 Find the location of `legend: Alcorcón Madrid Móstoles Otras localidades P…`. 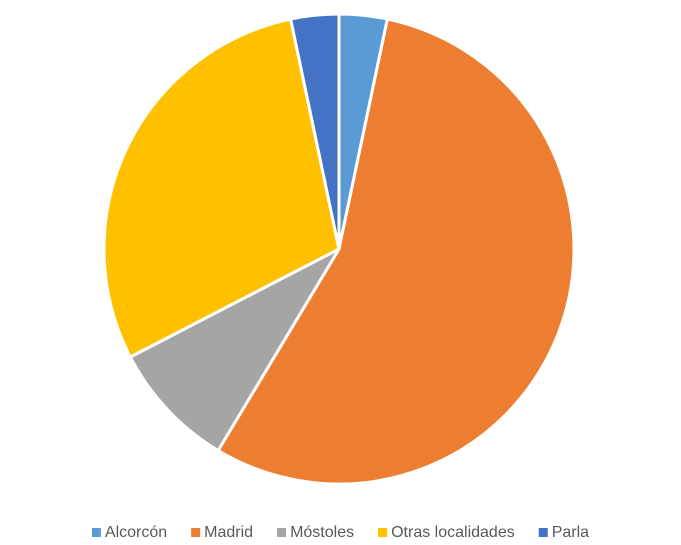

legend: Alcorcón Madrid Móstoles Otras localidades P… is located at coordinates (340, 532).